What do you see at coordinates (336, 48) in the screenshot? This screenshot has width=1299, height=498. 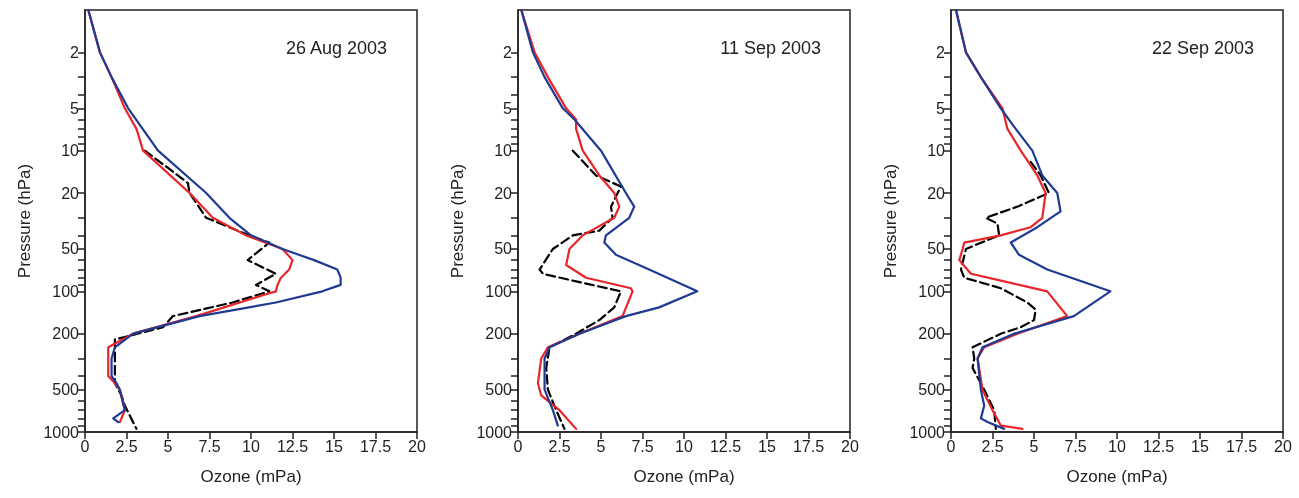 I see `text: 26 Aug 2003` at bounding box center [336, 48].